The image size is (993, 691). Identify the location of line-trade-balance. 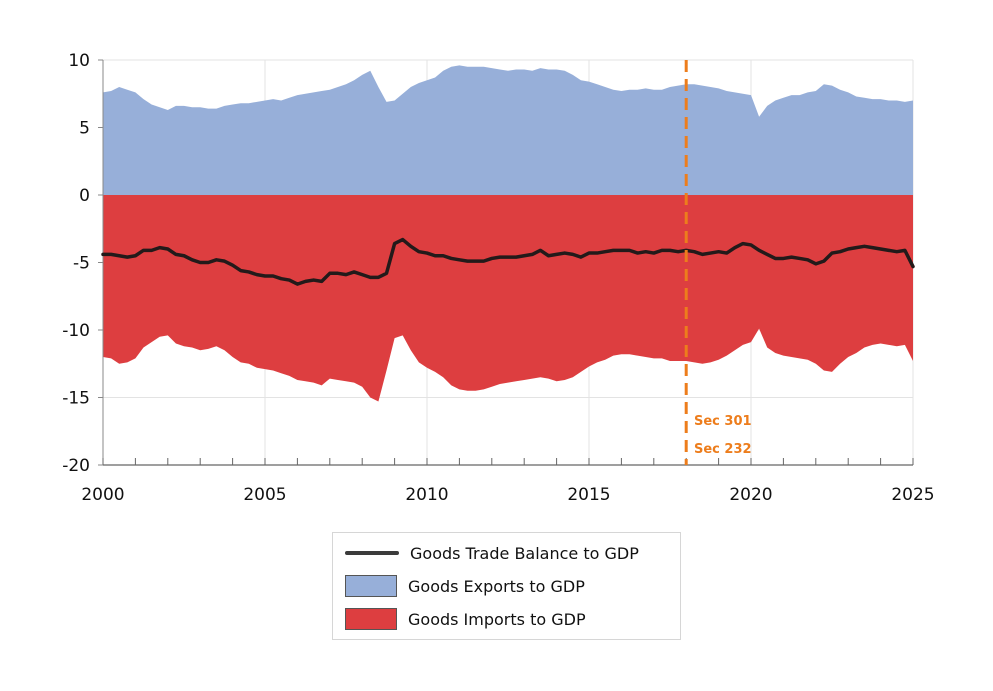
(508, 261).